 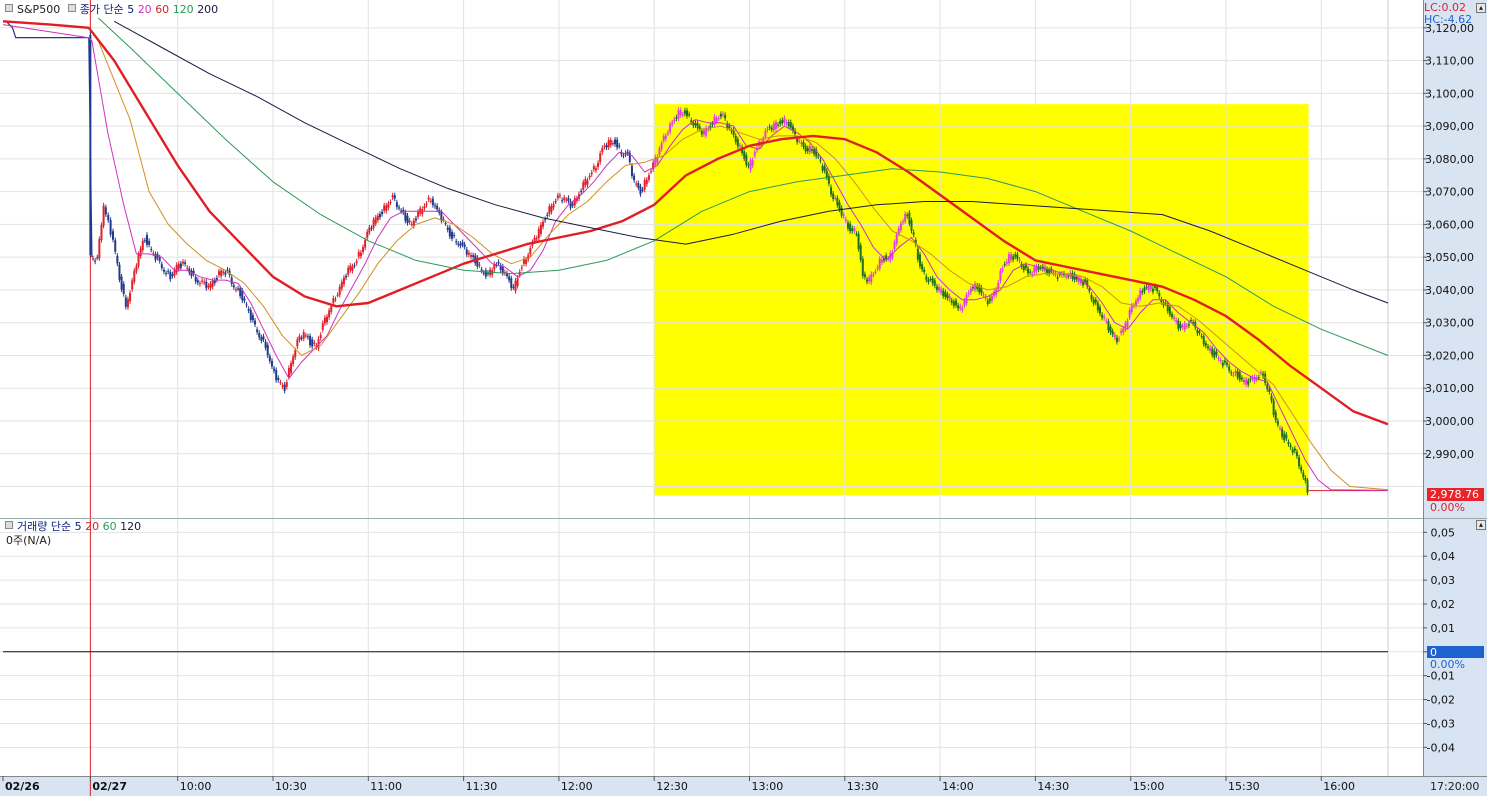 What do you see at coordinates (1455, 652) in the screenshot?
I see `current-volume-tag: 0` at bounding box center [1455, 652].